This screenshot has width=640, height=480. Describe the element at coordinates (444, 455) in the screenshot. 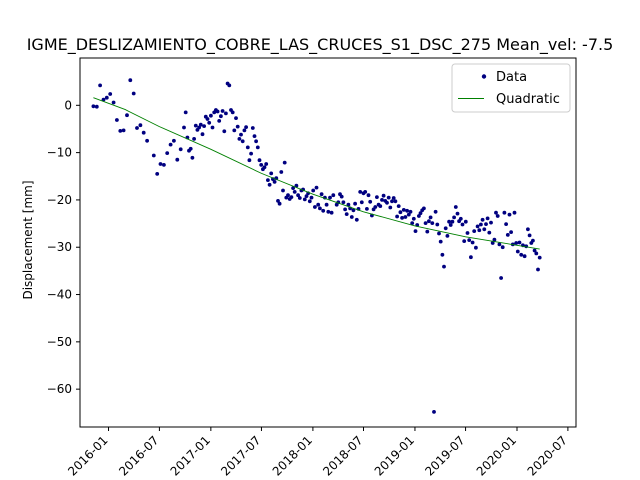

I see `x-tick-label: 2019-07` at that location.